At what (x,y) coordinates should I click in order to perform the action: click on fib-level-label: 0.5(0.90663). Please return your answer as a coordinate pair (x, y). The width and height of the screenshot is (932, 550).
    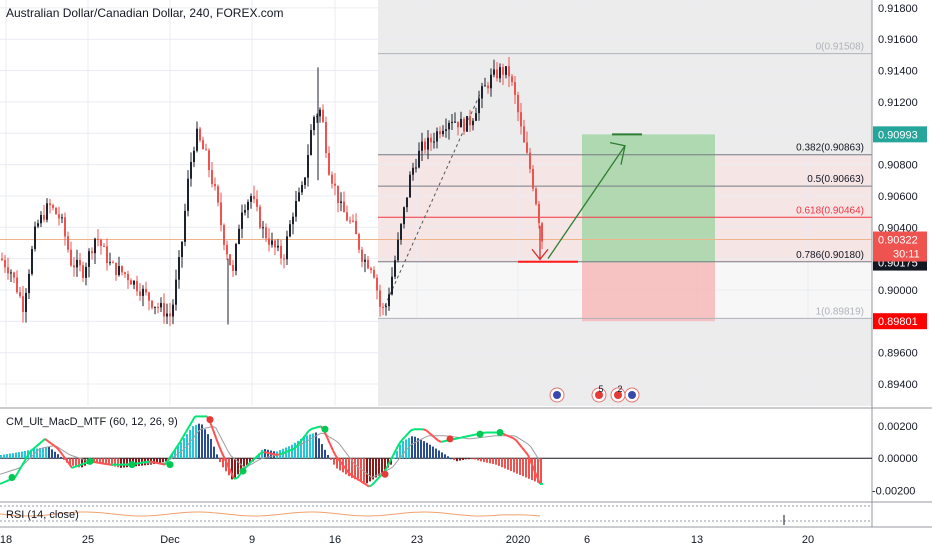
    Looking at the image, I should click on (835, 179).